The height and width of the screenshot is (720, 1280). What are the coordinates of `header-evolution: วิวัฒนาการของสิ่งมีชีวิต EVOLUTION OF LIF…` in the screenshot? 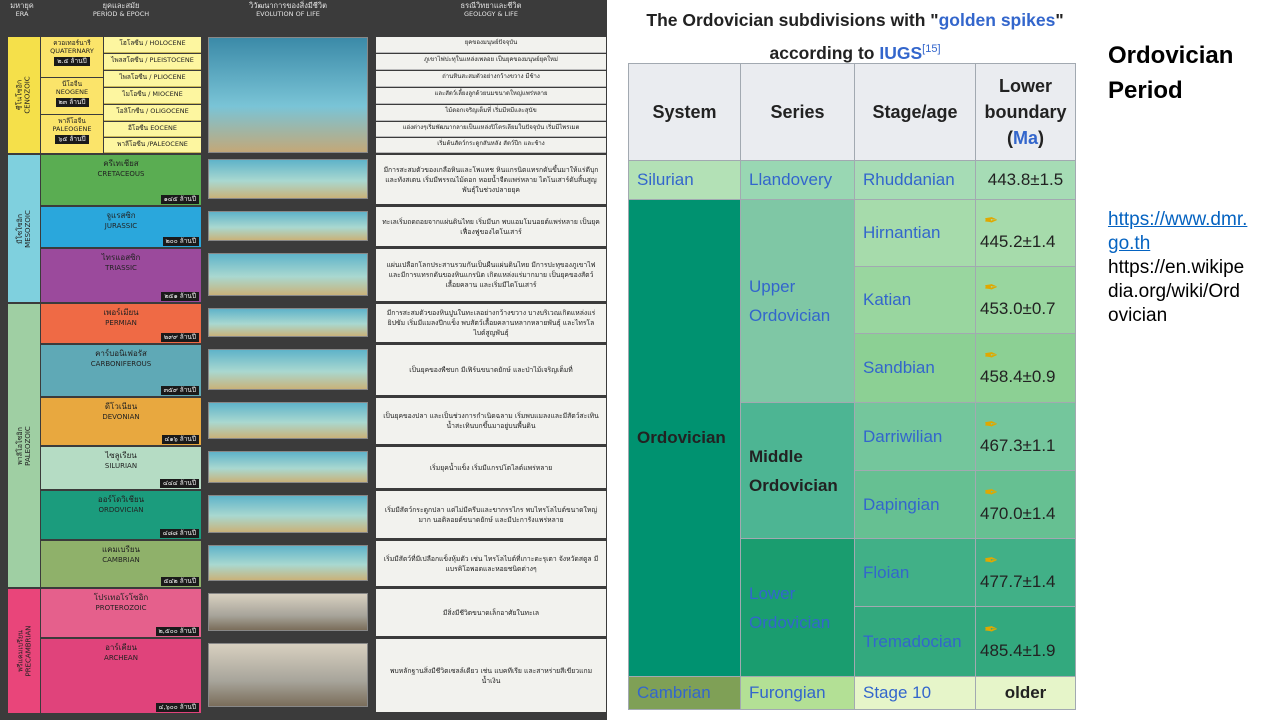 It's located at (288, 18).